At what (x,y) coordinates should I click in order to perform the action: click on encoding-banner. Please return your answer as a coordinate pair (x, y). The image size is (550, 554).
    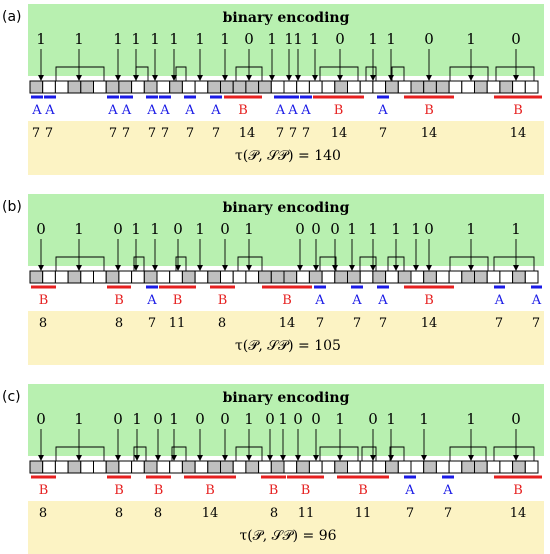
    Looking at the image, I should click on (286, 230).